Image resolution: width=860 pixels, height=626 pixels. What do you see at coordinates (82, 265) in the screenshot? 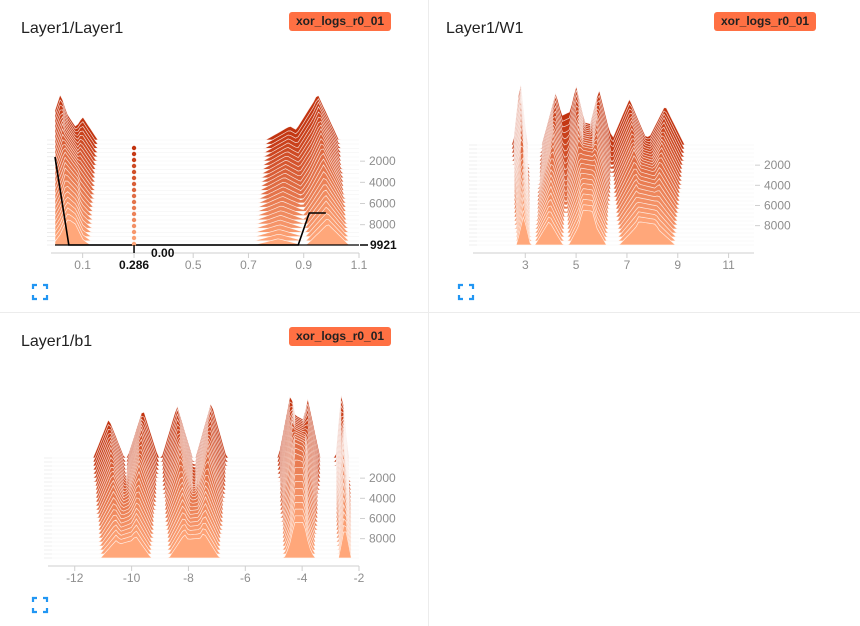
I see `x-tick-label: 0.1` at bounding box center [82, 265].